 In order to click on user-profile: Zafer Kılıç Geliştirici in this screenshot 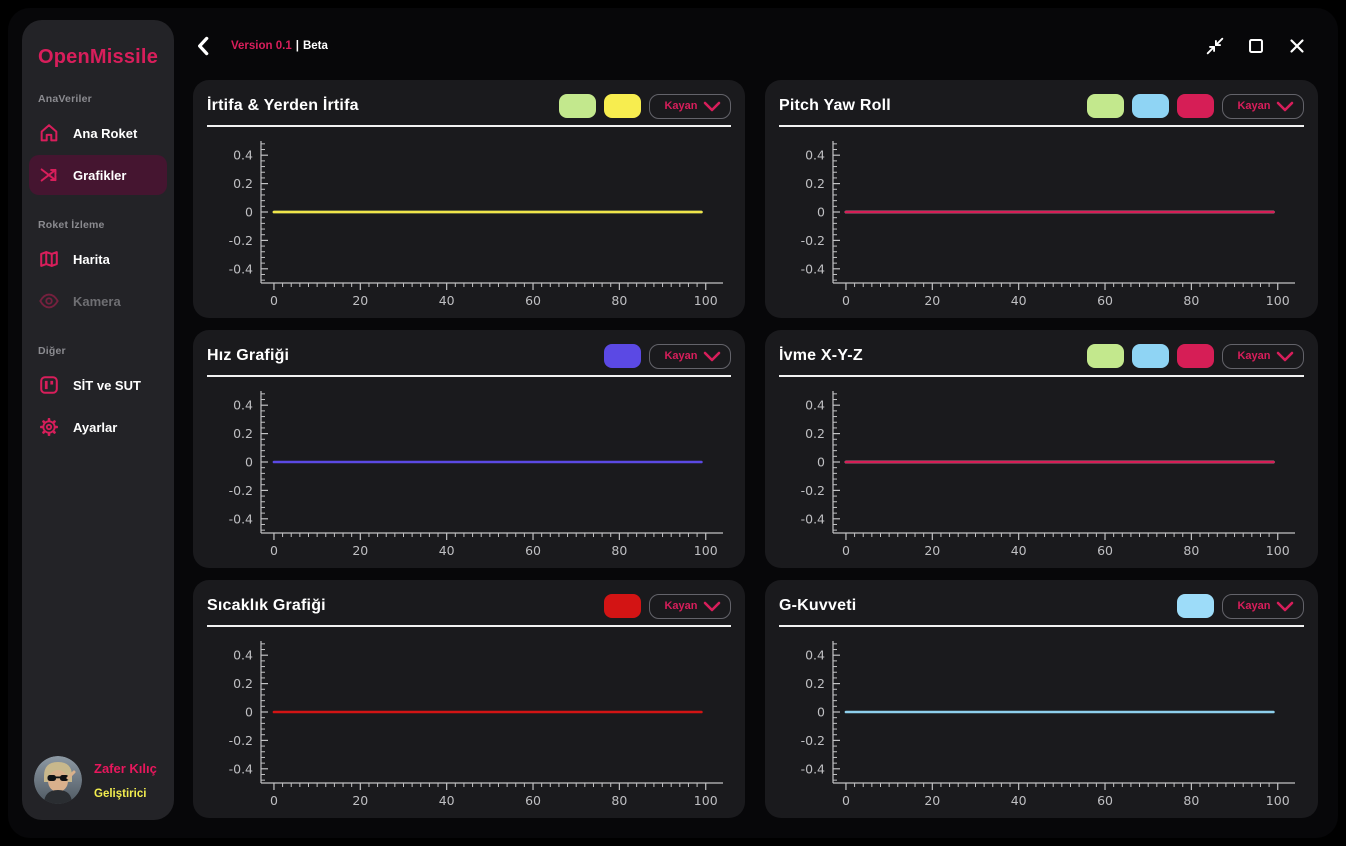, I will do `click(101, 780)`.